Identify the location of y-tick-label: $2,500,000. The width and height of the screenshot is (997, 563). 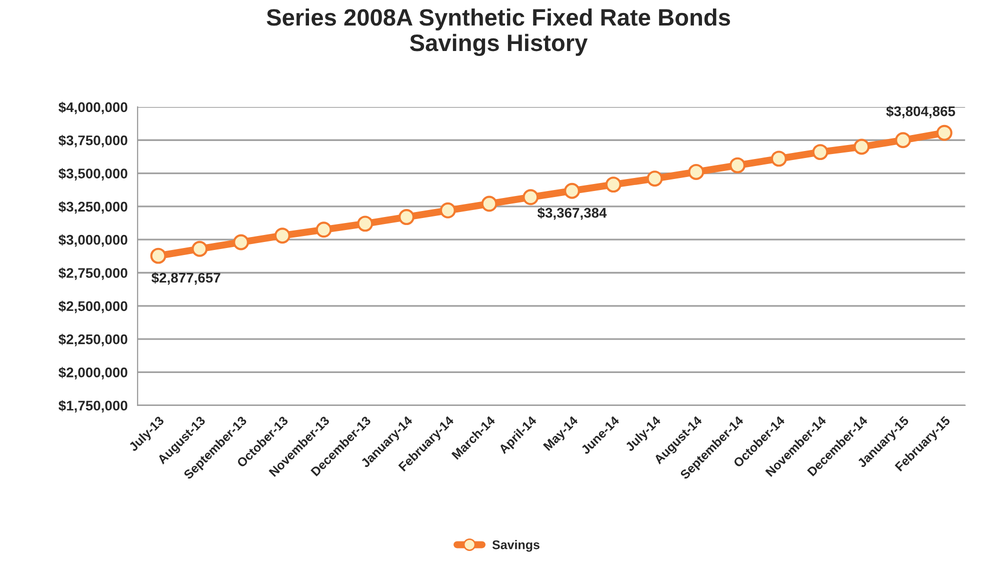
(93, 307).